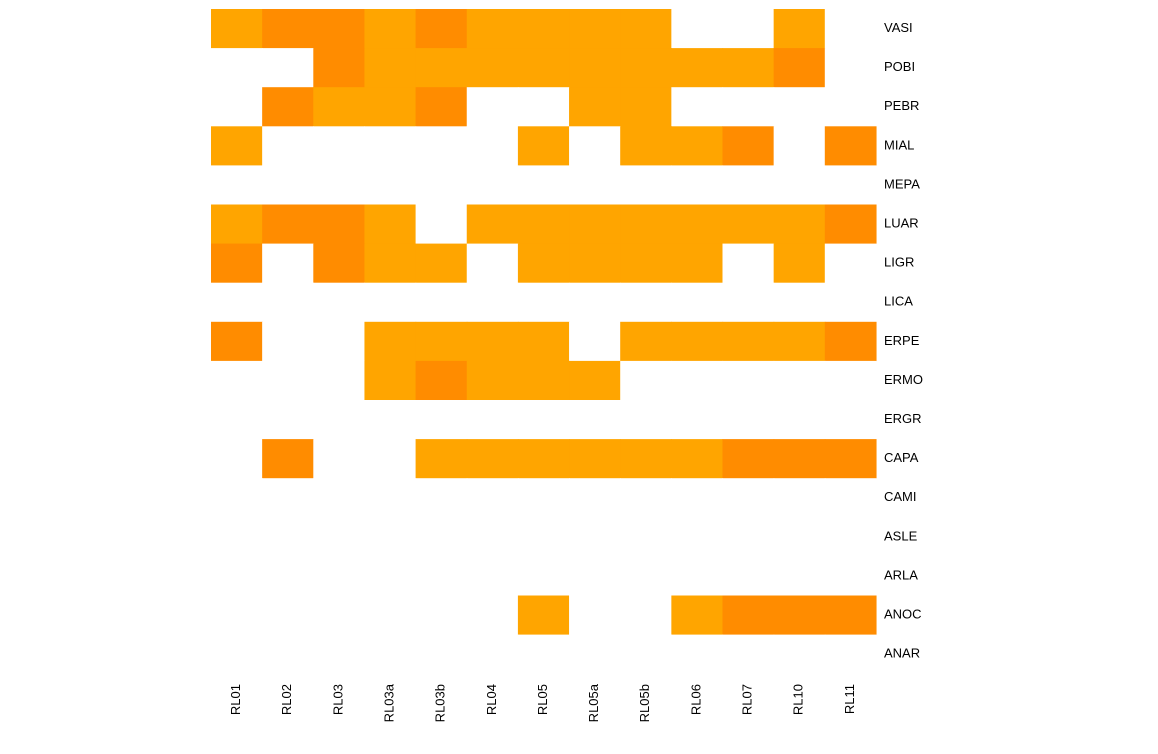 The width and height of the screenshot is (1158, 754). What do you see at coordinates (850, 615) in the screenshot?
I see `heatmap-cell-ANOC-RL11` at bounding box center [850, 615].